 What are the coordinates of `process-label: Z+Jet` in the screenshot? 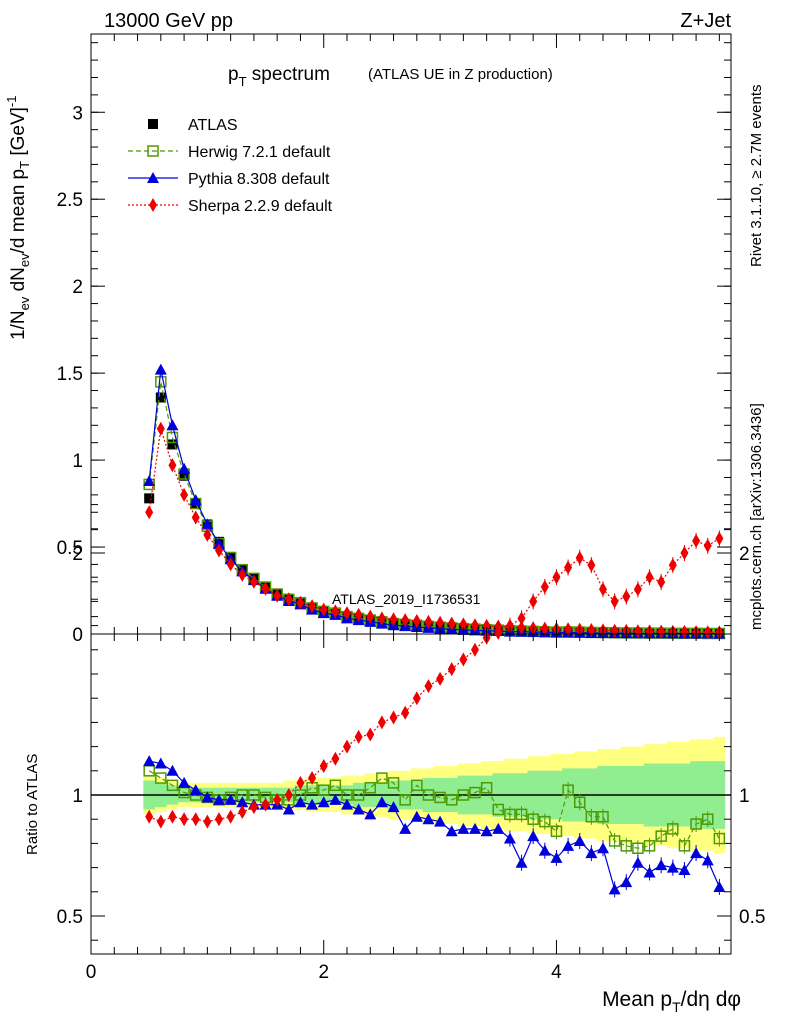 It's located at (705, 21).